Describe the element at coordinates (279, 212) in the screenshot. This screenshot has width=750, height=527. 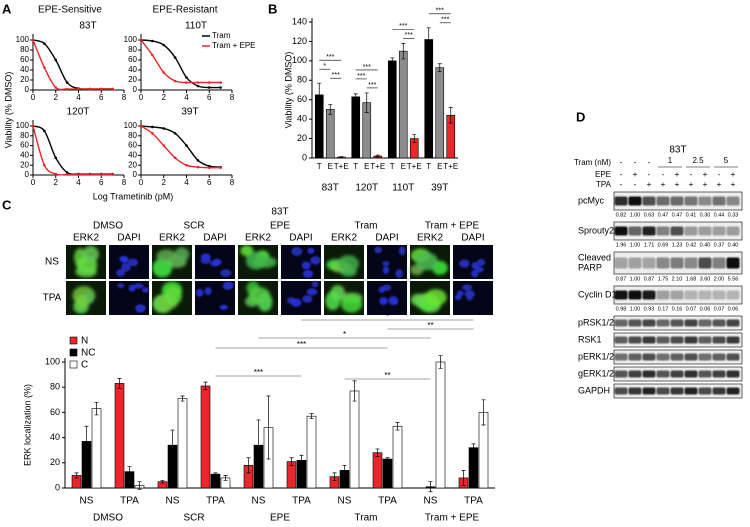
I see `image-title: 83T` at that location.